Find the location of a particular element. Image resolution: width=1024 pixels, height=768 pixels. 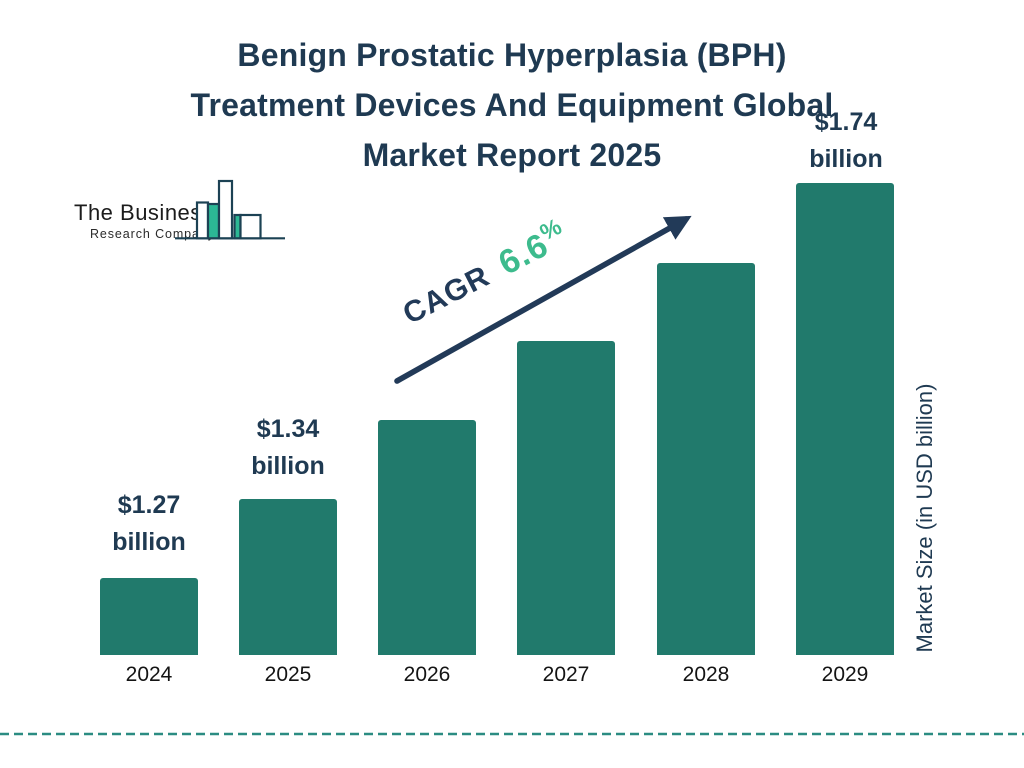

bottom-dashed-divider is located at coordinates (512, 734).